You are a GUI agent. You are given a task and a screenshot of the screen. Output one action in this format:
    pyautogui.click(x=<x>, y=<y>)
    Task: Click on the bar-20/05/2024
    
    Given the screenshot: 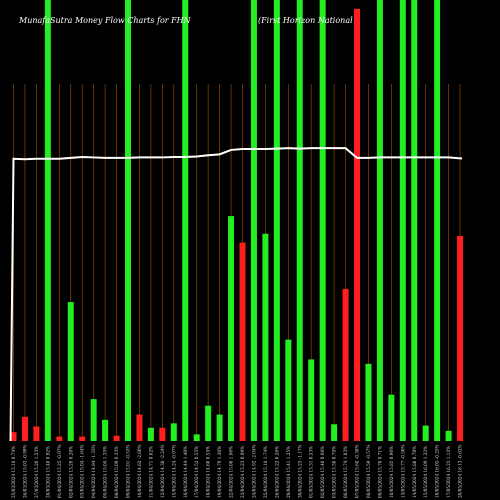 What is the action you would take?
    pyautogui.click(x=460, y=338)
    